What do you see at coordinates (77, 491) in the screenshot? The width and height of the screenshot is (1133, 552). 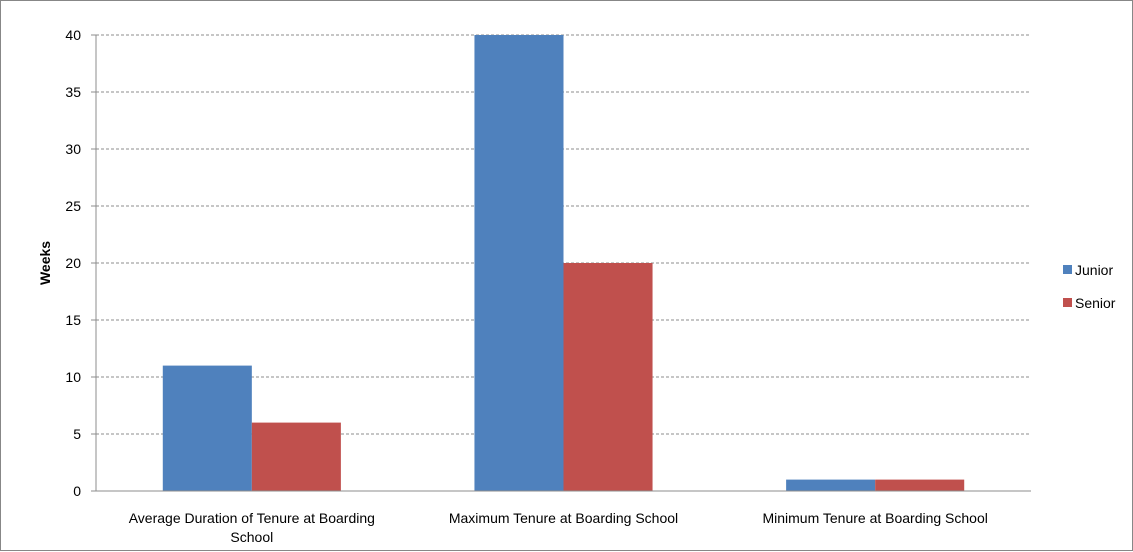 I see `y-tick-label-0: 0` at bounding box center [77, 491].